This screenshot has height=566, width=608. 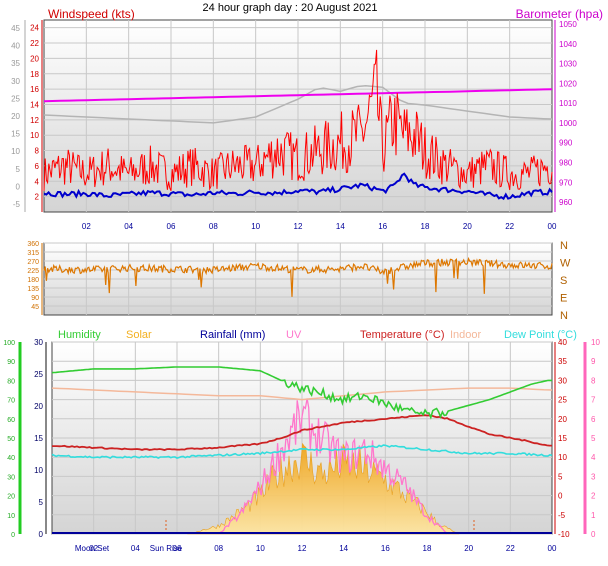 What do you see at coordinates (566, 163) in the screenshot?
I see `baro-tick: 980` at bounding box center [566, 163].